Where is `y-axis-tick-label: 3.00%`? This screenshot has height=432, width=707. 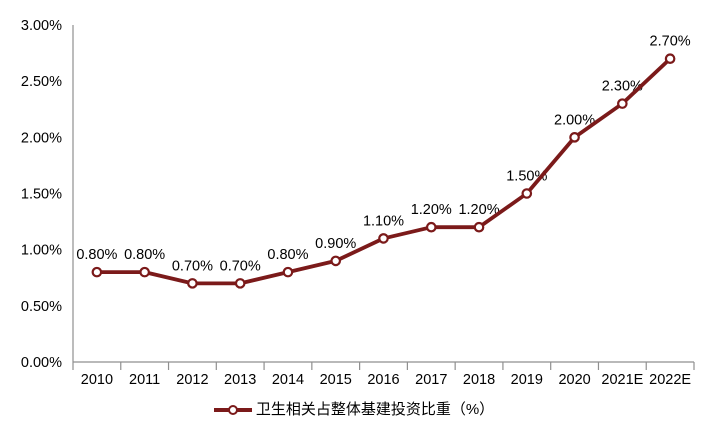
y-axis-tick-label: 3.00% is located at coordinates (41, 26).